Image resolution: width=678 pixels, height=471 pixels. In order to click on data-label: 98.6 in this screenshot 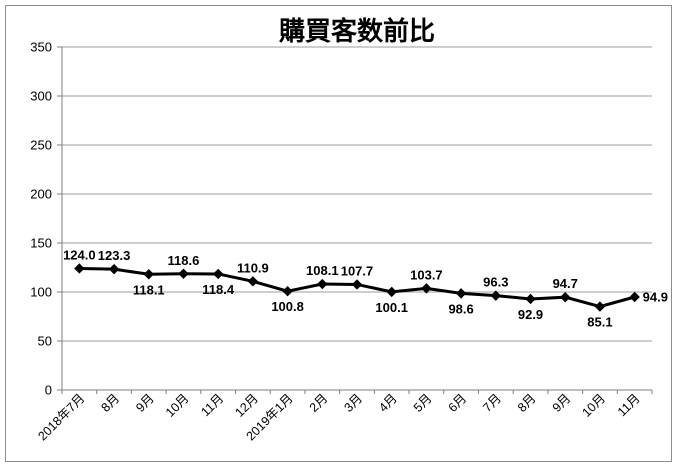, I will do `click(460, 308)`.